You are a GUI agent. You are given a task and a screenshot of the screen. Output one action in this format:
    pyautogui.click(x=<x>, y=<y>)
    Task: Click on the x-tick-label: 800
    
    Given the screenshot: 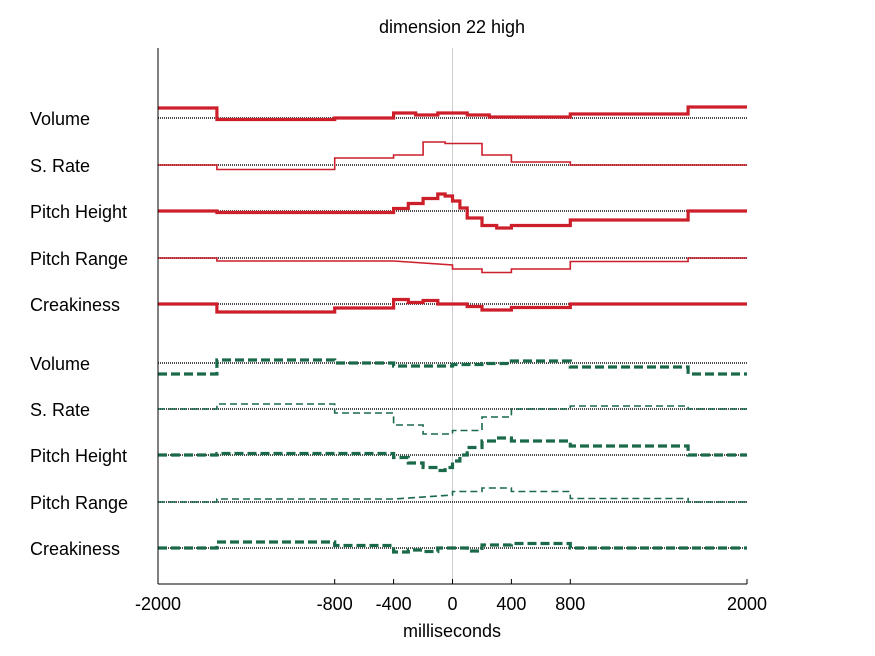 What is the action you would take?
    pyautogui.click(x=570, y=604)
    